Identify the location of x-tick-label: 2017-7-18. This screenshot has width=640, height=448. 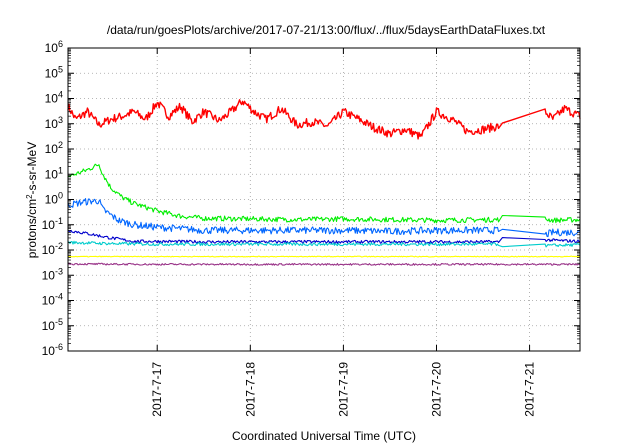
(250, 389).